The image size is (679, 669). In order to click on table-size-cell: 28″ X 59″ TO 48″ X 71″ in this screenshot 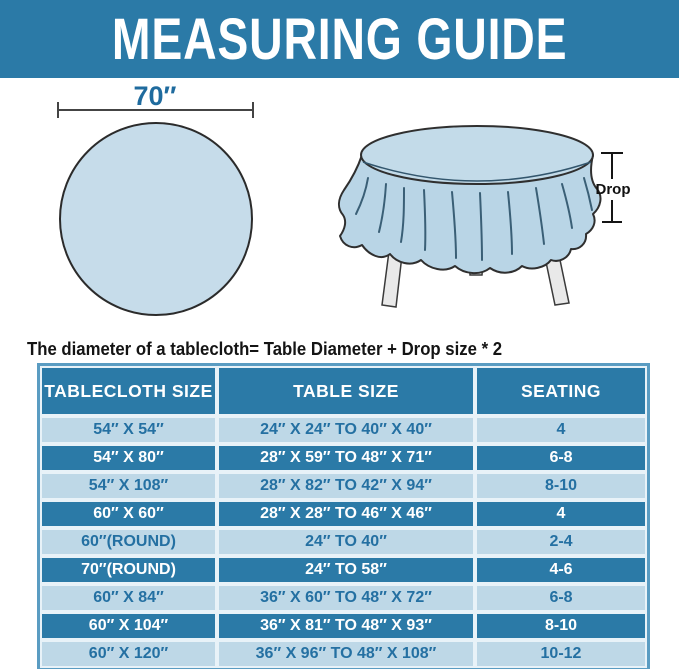, I will do `click(346, 458)`.